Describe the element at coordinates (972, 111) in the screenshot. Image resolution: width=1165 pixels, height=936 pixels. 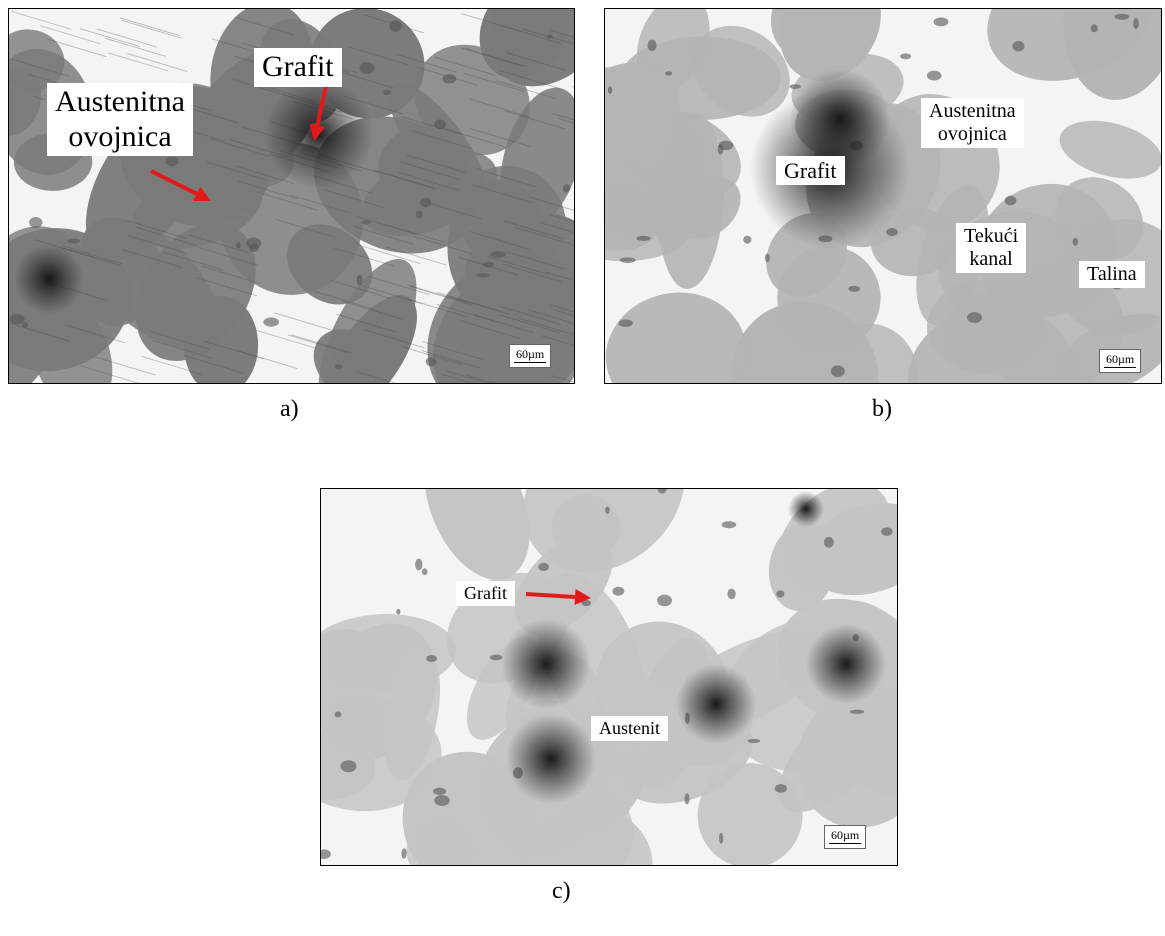
I see `label-line: Austenitna` at that location.